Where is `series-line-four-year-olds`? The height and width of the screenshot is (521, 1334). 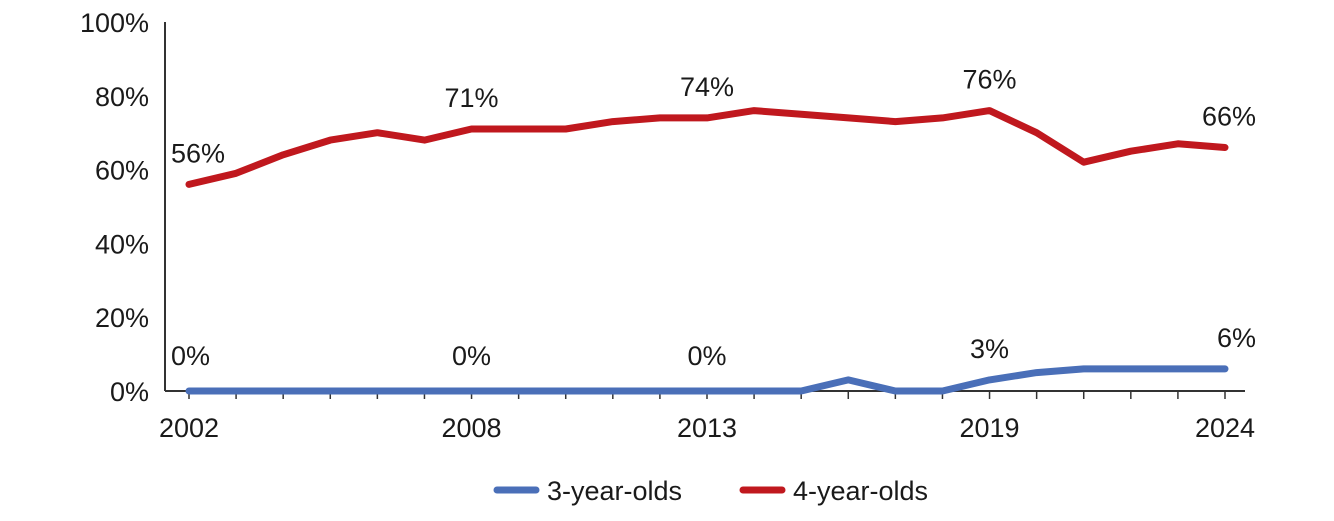 series-line-four-year-olds is located at coordinates (707, 147).